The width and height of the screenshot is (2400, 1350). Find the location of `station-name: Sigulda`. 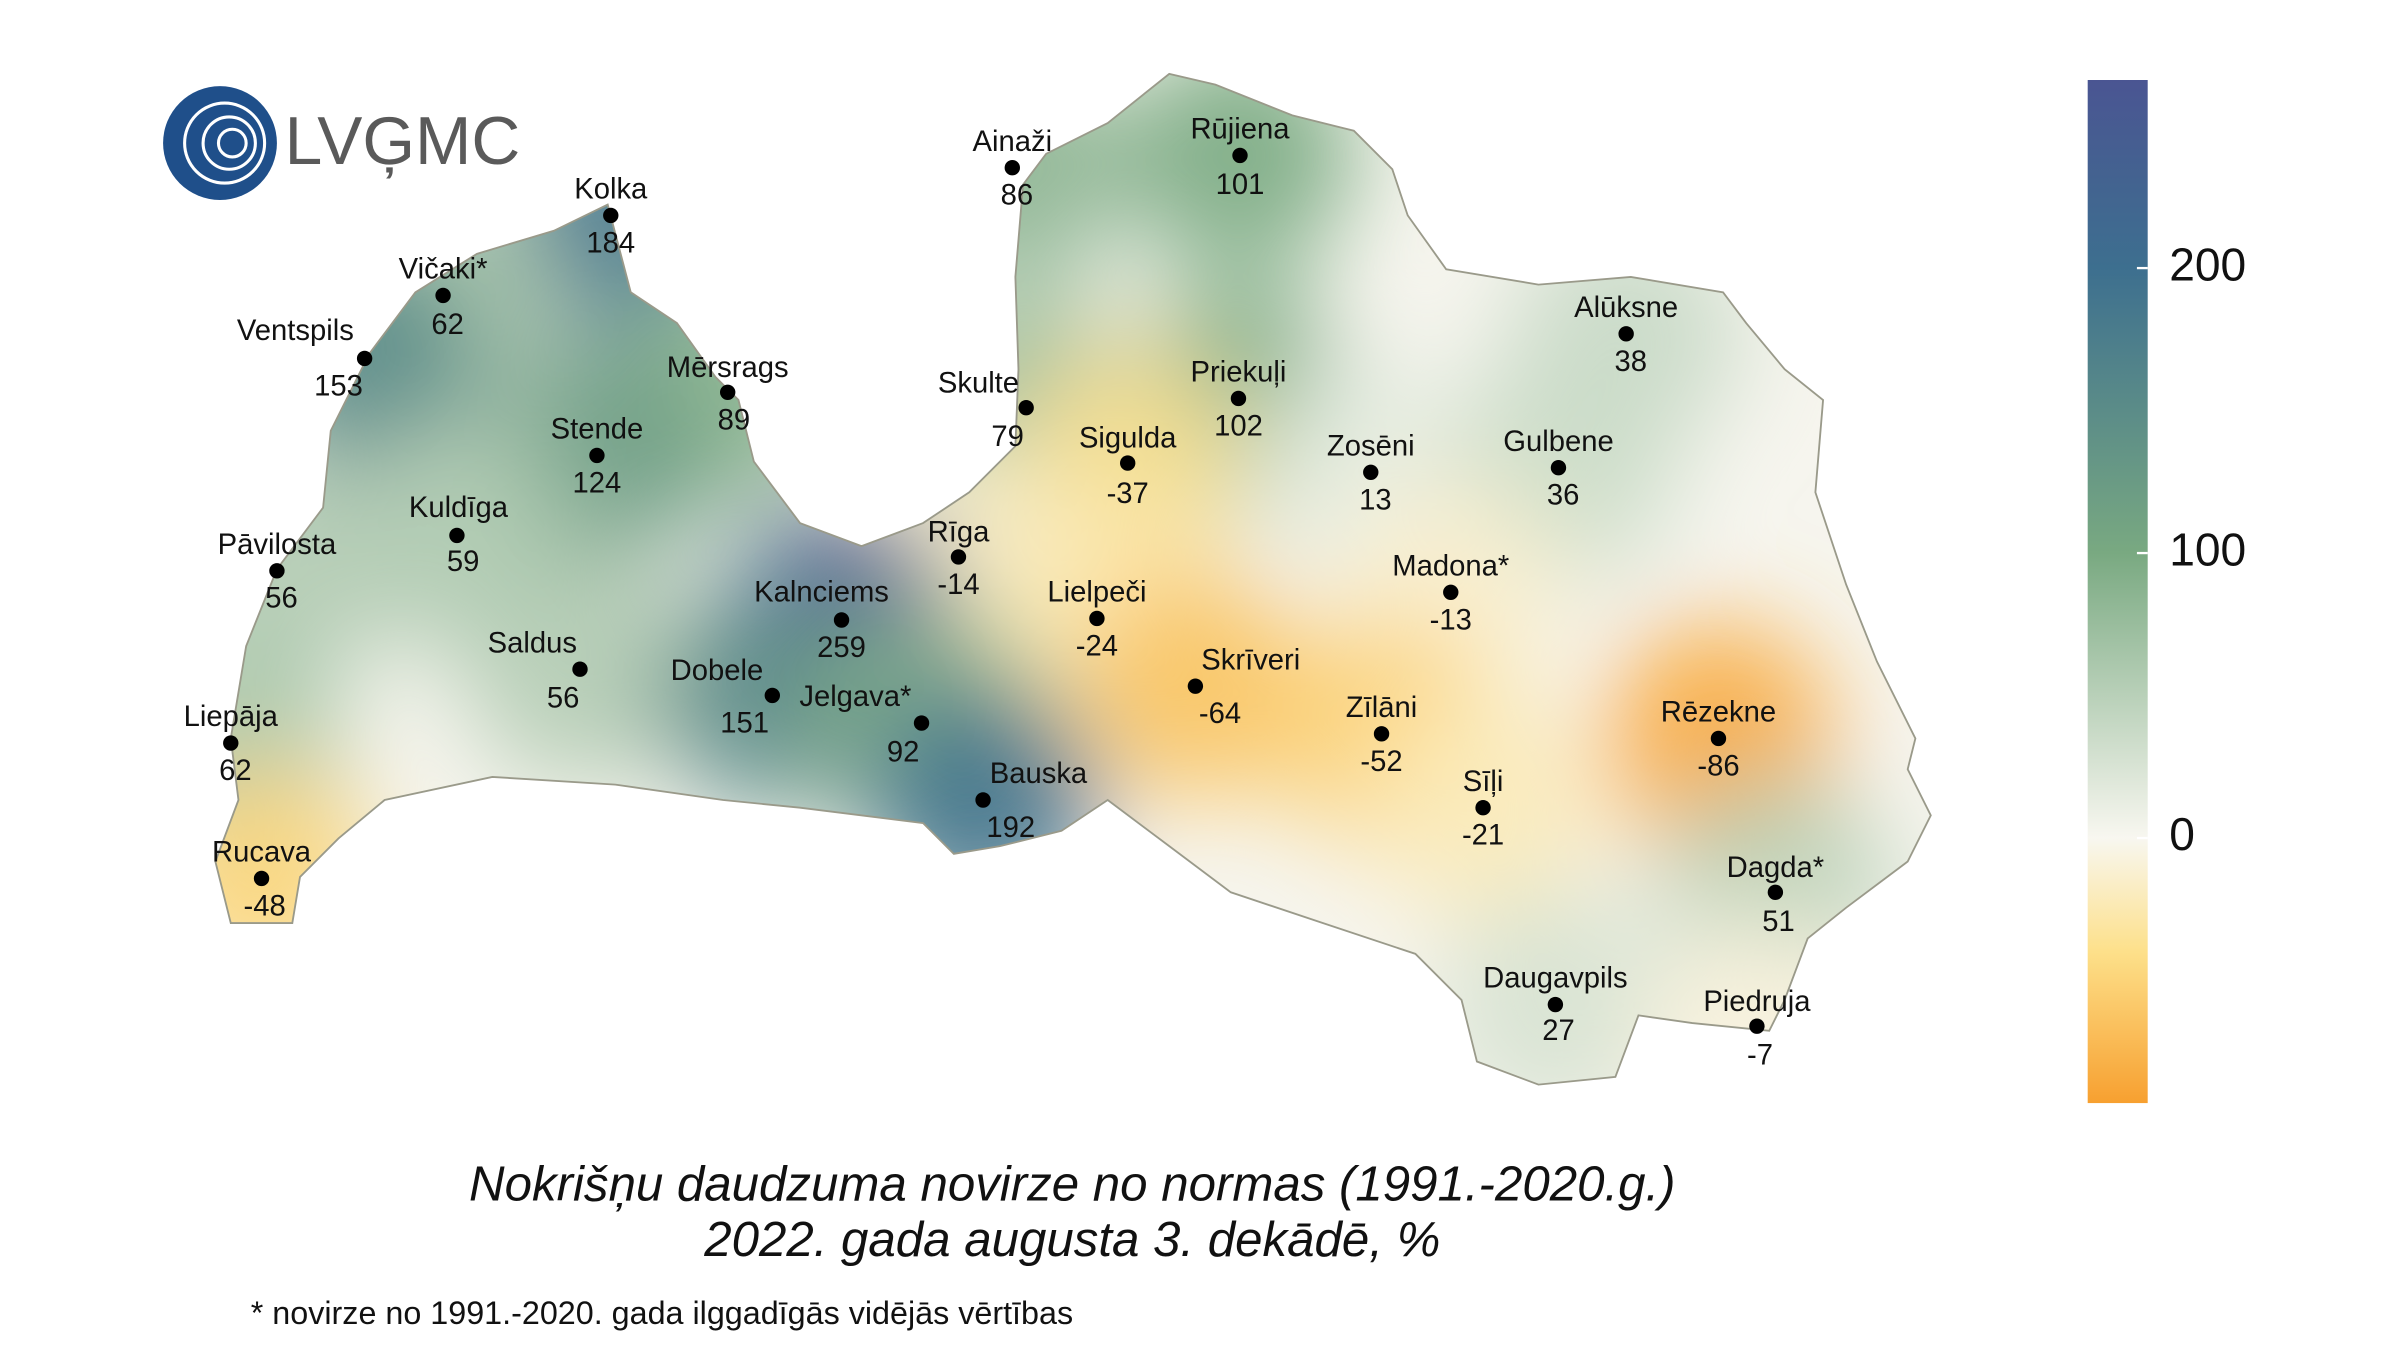

station-name: Sigulda is located at coordinates (1128, 439).